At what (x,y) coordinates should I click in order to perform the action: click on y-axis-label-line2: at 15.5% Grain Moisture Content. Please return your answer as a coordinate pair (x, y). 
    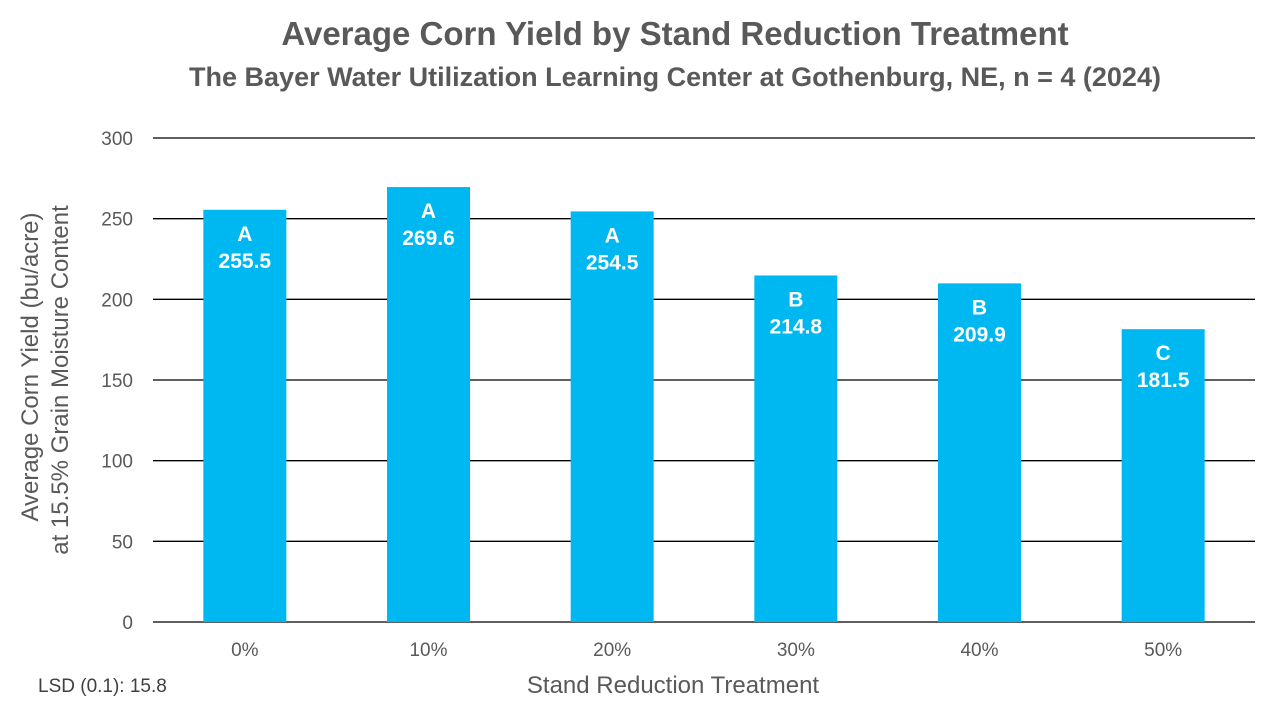
    Looking at the image, I should click on (60, 380).